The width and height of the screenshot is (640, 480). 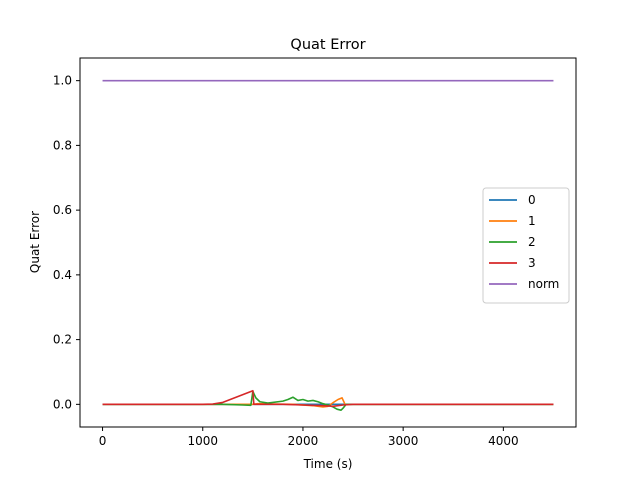 I want to click on y-tick-label: 1.0, so click(x=62, y=81).